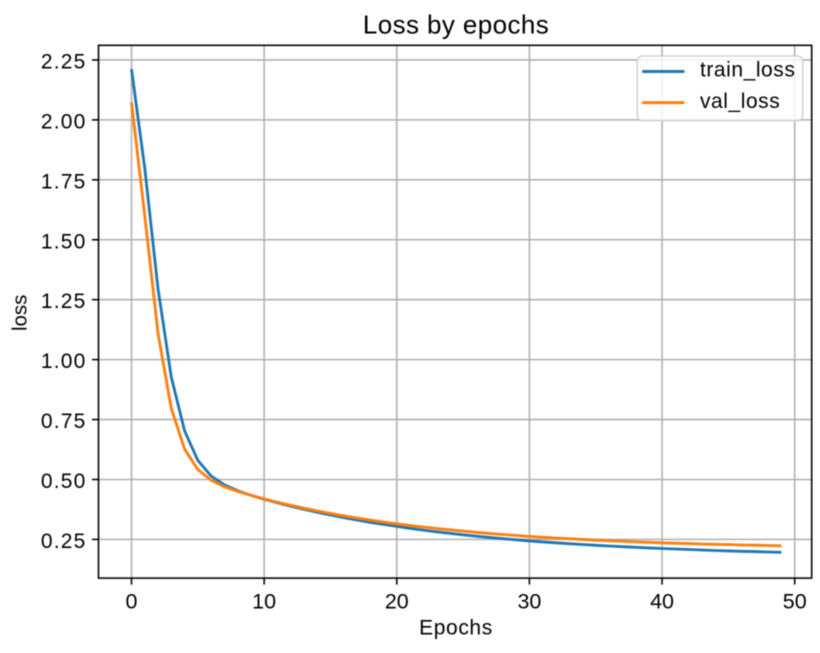 The height and width of the screenshot is (653, 820). I want to click on svg-text: 1.25, so click(64, 301).